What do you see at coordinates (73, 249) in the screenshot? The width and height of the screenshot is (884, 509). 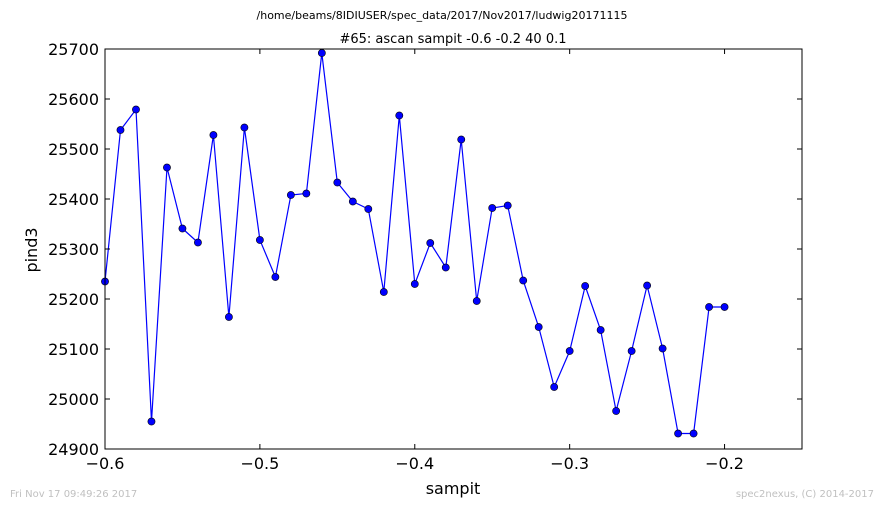 I see `y-tick-label: 25300` at bounding box center [73, 249].